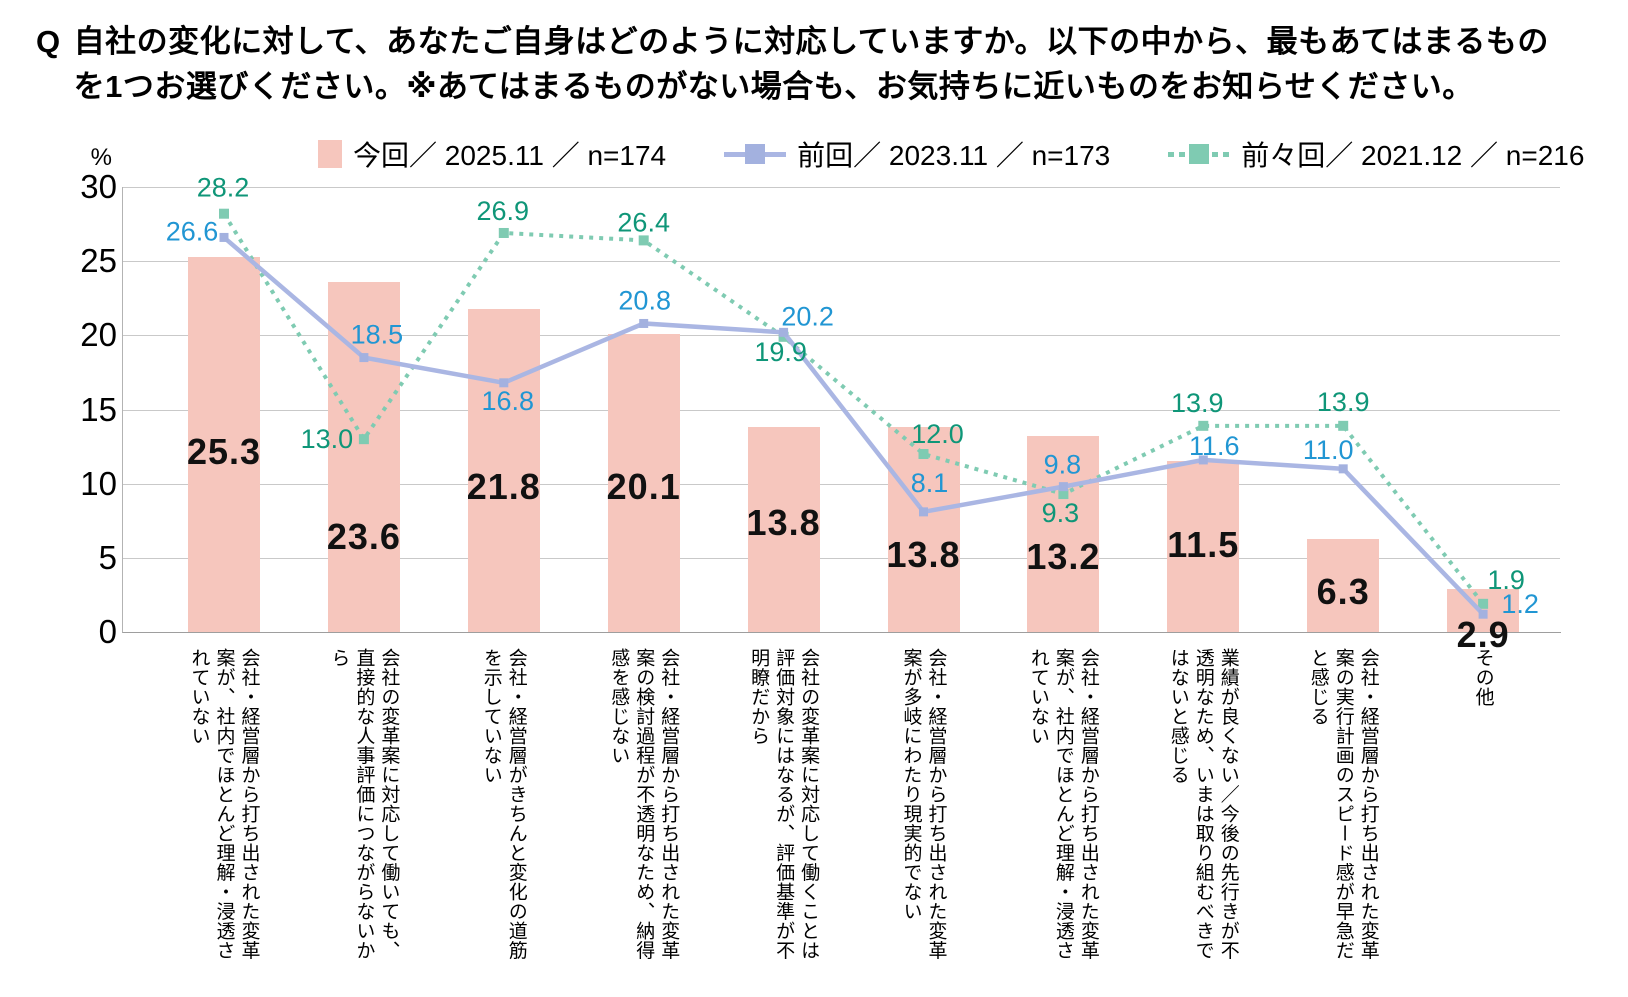 The height and width of the screenshot is (997, 1628). I want to click on bar-value-label: 21.8, so click(503, 486).